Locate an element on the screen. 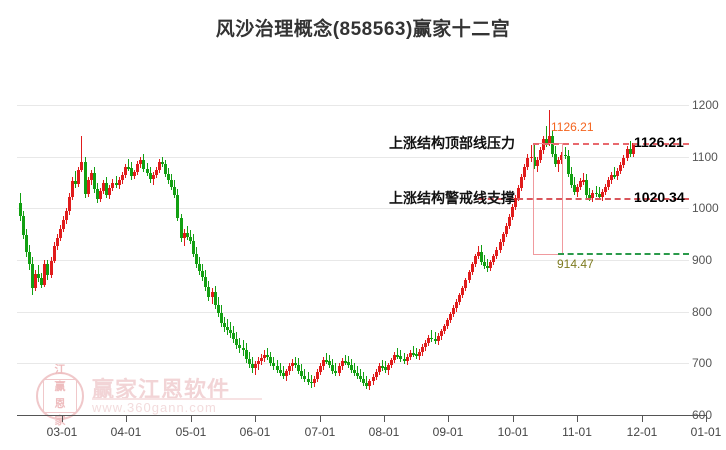 The height and width of the screenshot is (450, 726). y-tick-label: 1000 is located at coordinates (705, 208).